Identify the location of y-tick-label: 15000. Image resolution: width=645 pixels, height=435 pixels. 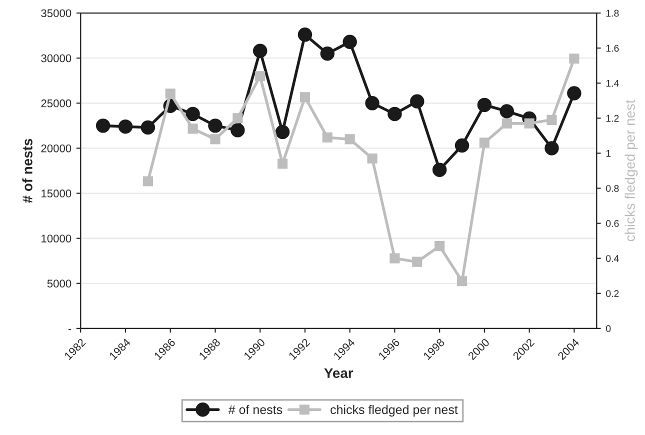
(57, 194).